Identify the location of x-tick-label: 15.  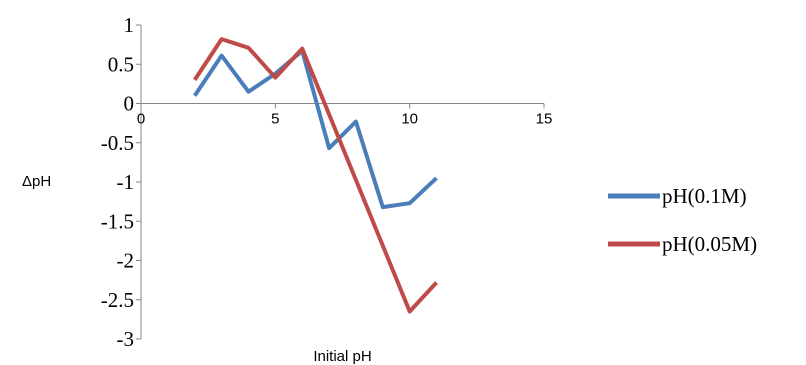
(544, 119).